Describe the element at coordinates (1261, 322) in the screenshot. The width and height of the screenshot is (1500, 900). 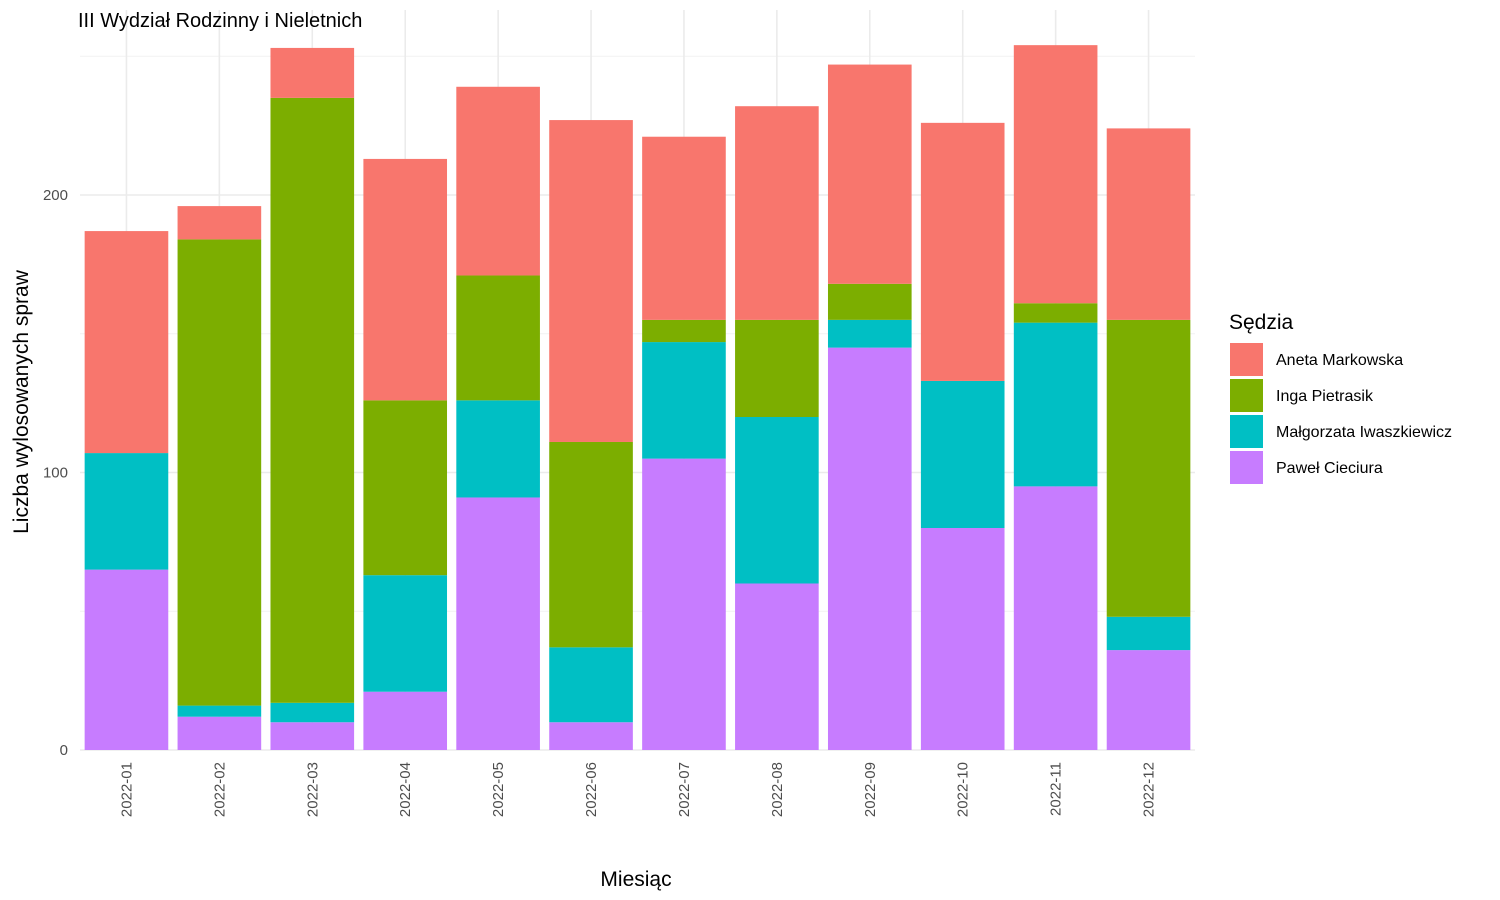
I see `legend-title: Sędzia` at that location.